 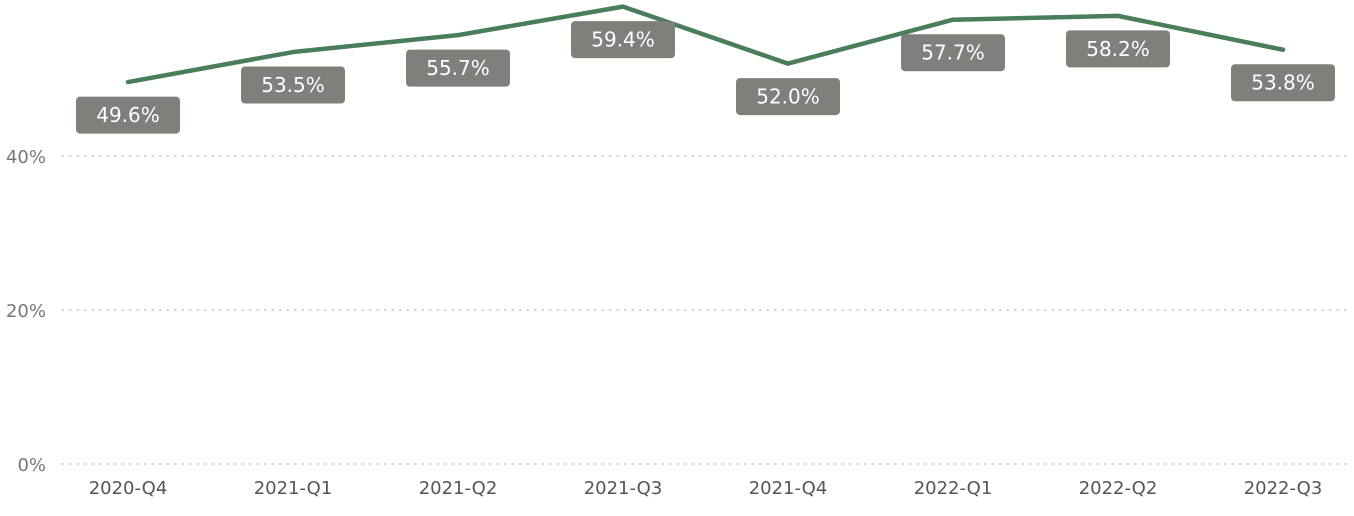 What do you see at coordinates (788, 488) in the screenshot?
I see `x-tick-label: 2021-Q4` at bounding box center [788, 488].